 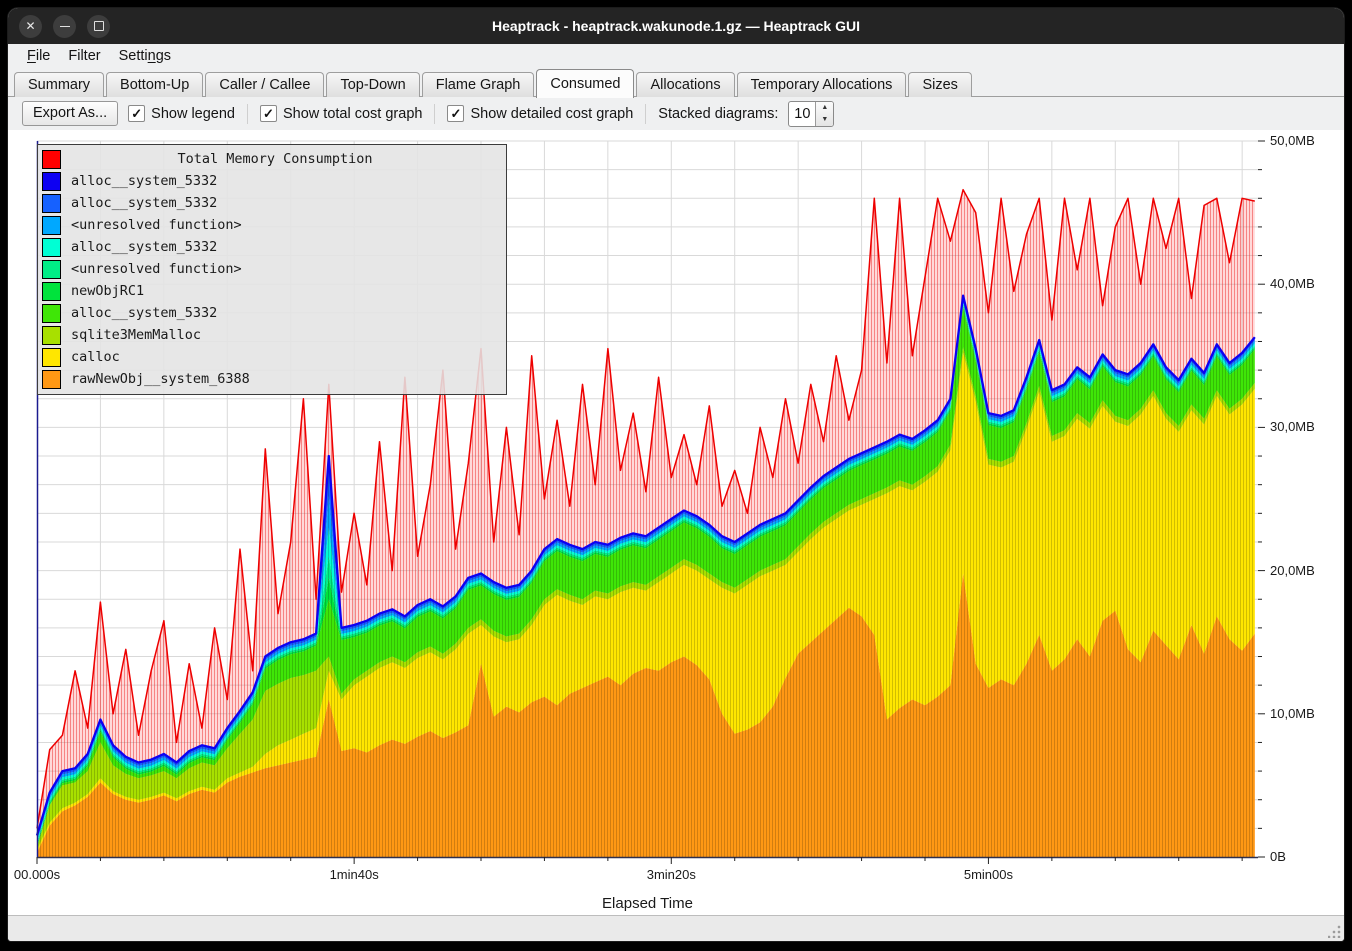 What do you see at coordinates (685, 84) in the screenshot?
I see `tab-allocations: Allocations` at bounding box center [685, 84].